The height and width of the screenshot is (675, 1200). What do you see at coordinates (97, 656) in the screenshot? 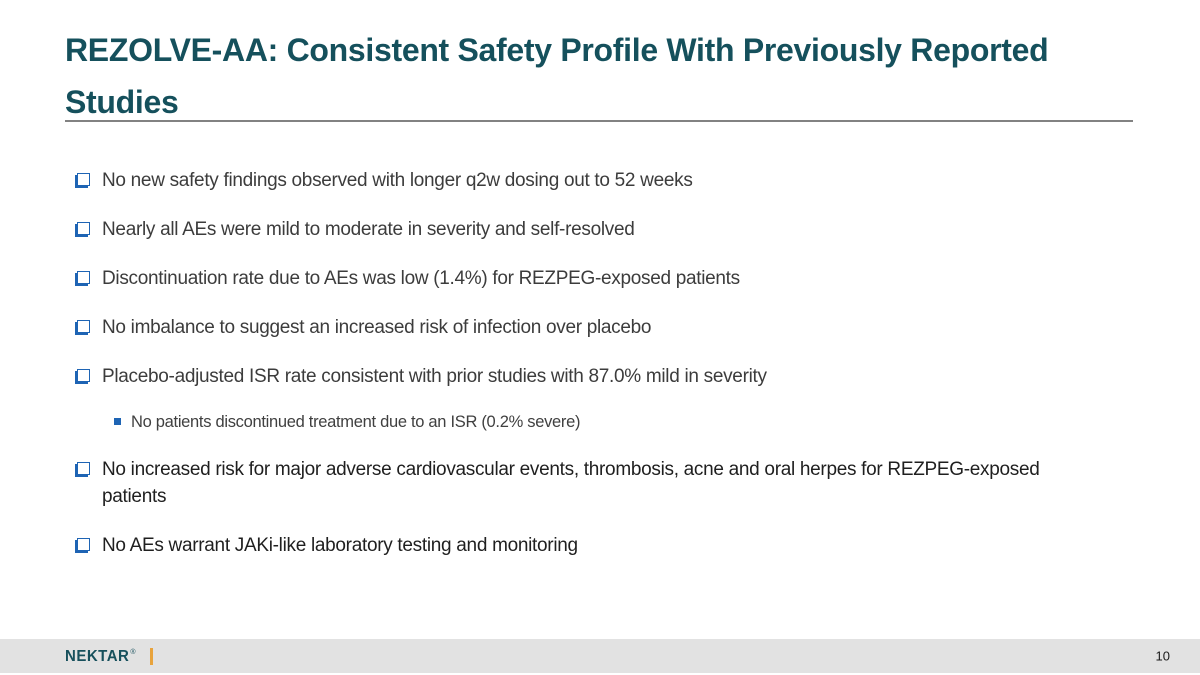
I see `nektar-logo-text: NEKTAR` at bounding box center [97, 656].